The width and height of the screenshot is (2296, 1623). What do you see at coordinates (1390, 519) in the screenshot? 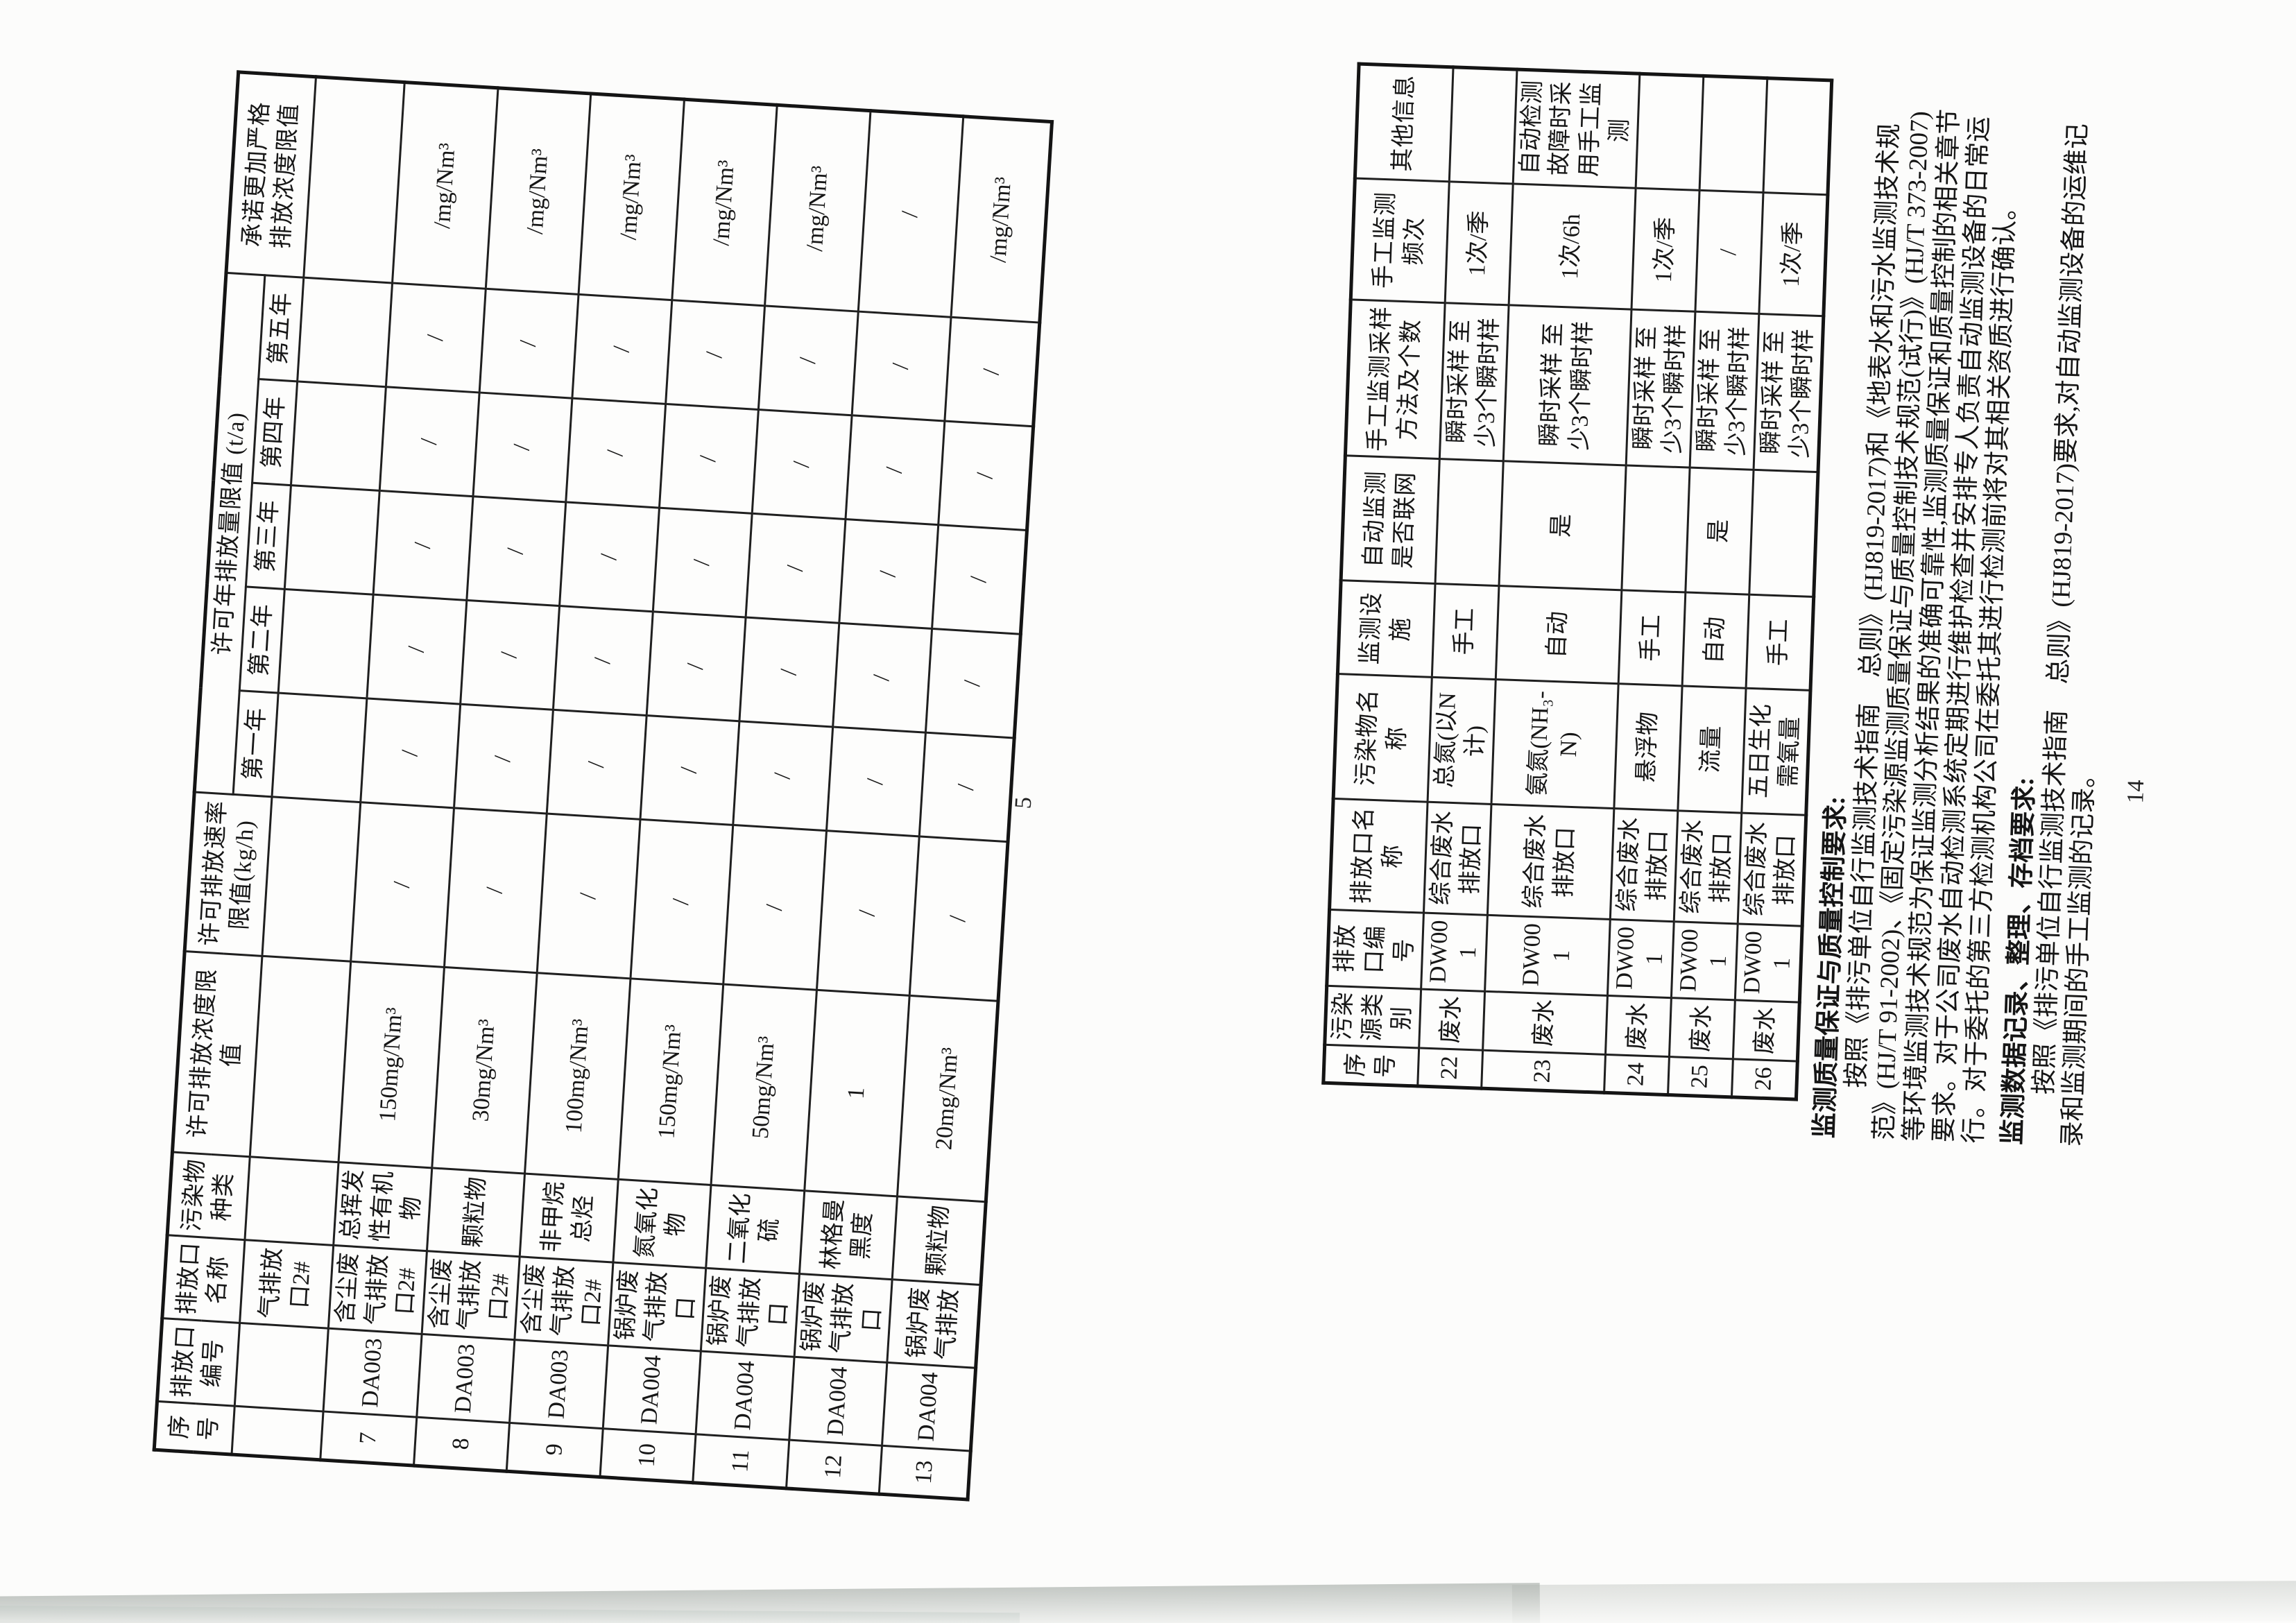
I see `col-header-networked: 自动监测是否联网` at bounding box center [1390, 519].